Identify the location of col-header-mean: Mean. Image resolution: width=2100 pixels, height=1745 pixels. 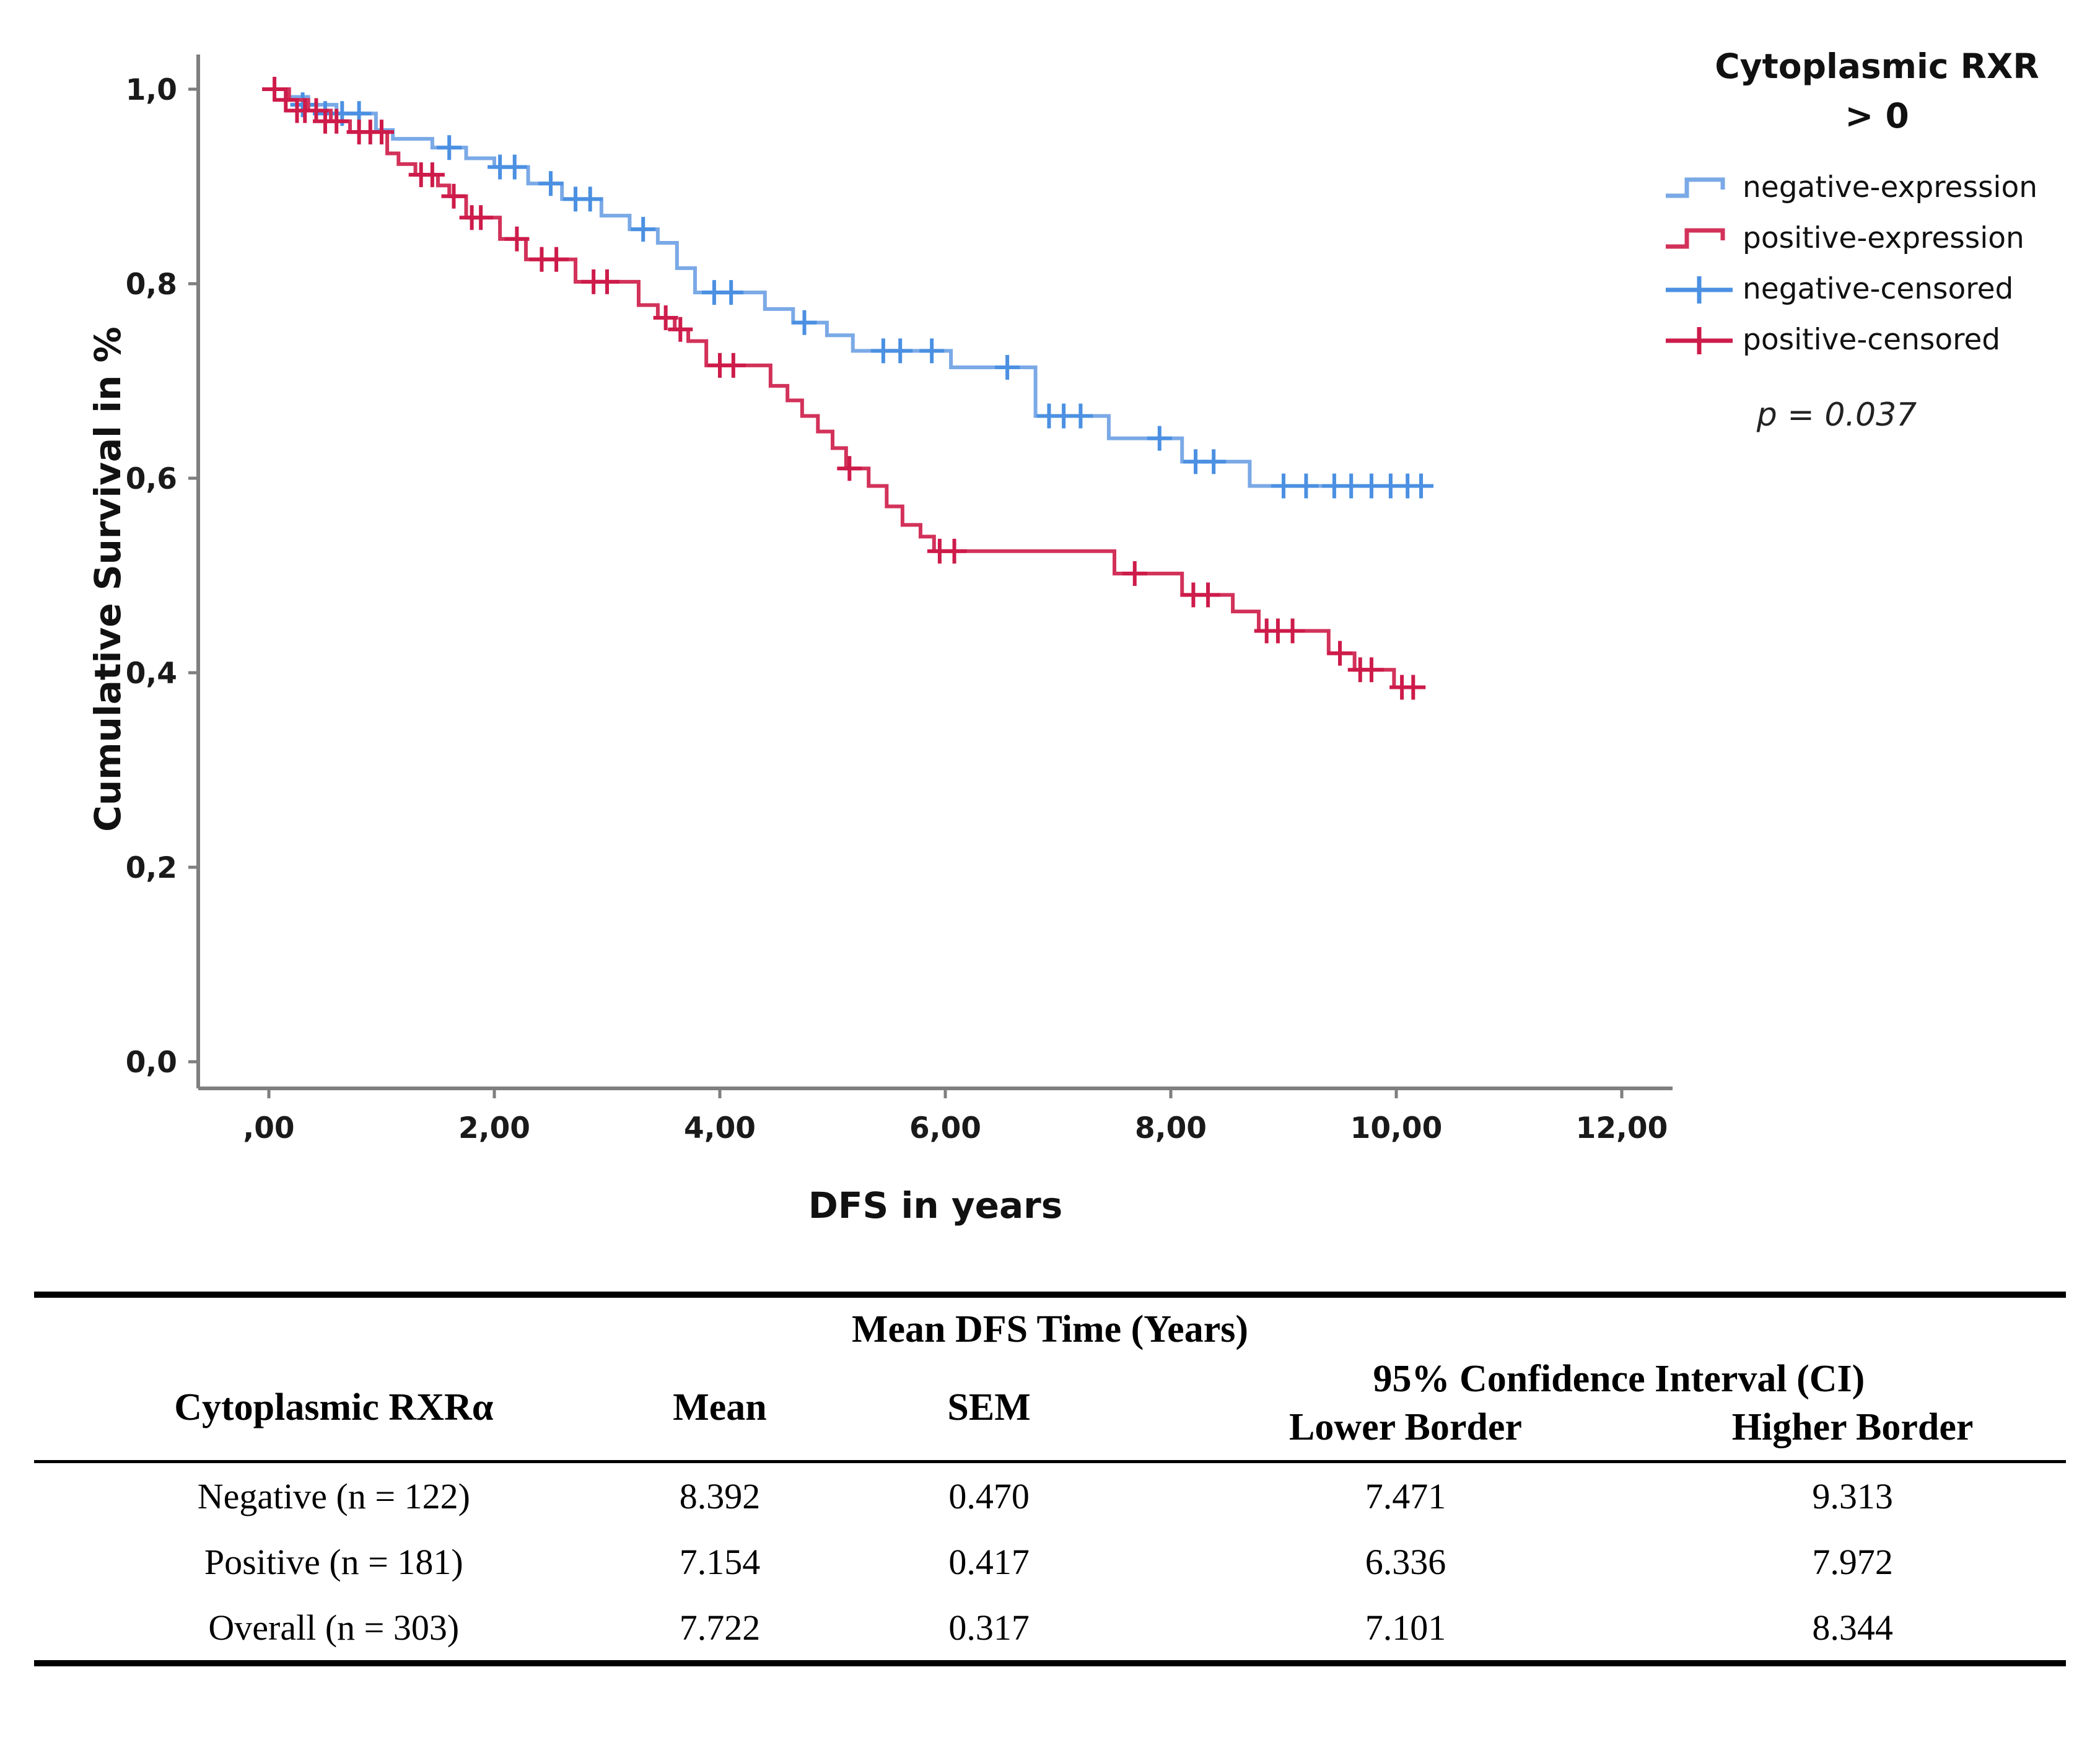
(720, 1409).